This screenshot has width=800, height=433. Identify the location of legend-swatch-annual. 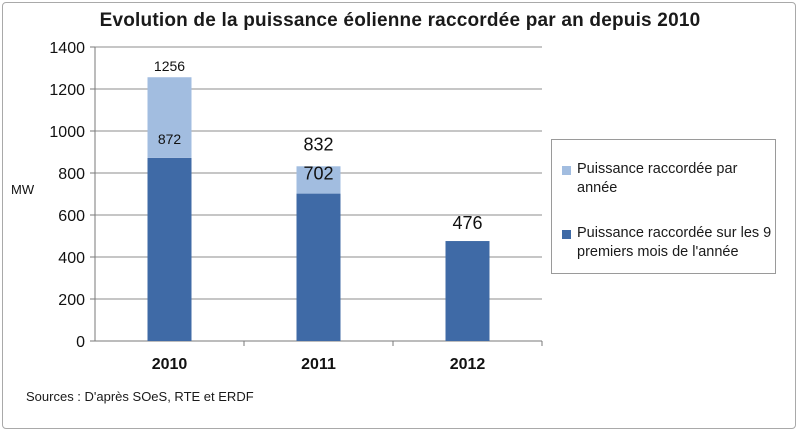
(566, 170).